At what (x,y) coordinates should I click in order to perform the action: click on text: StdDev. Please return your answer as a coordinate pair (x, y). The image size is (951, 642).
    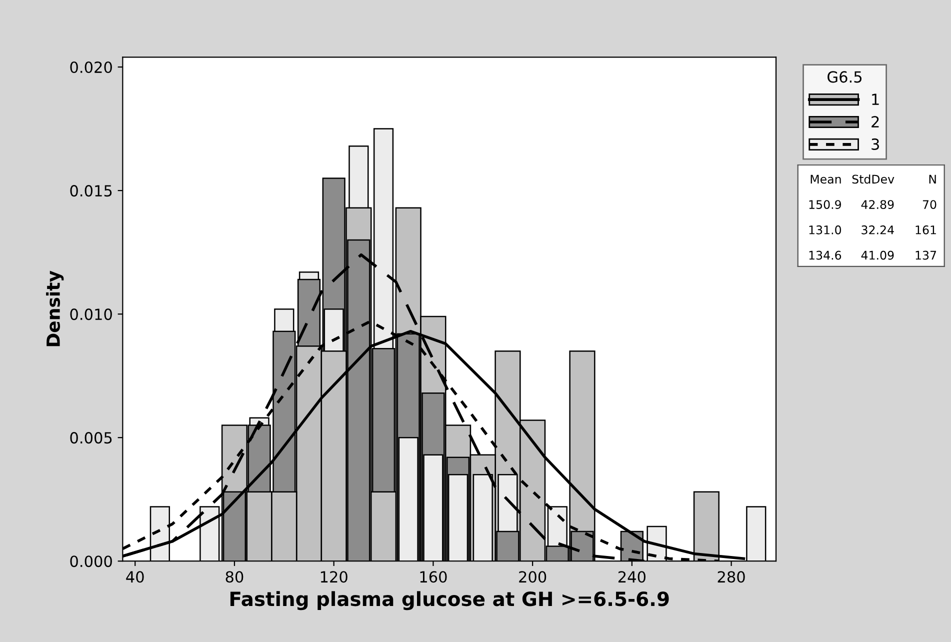
    Looking at the image, I should click on (873, 179).